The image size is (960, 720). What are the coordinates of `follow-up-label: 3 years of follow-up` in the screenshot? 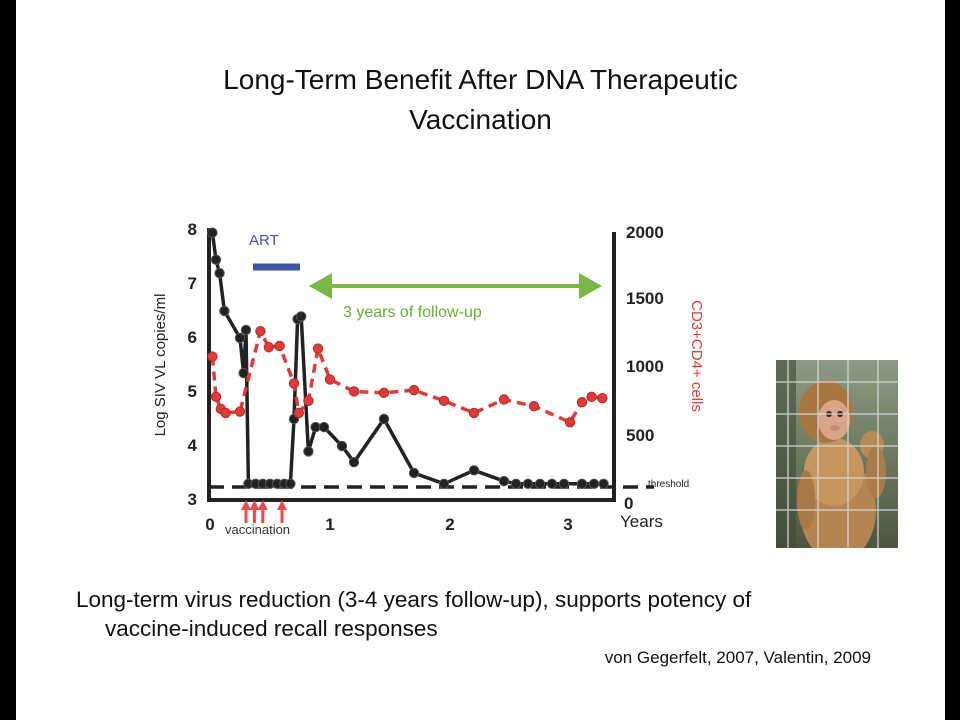 It's located at (412, 312).